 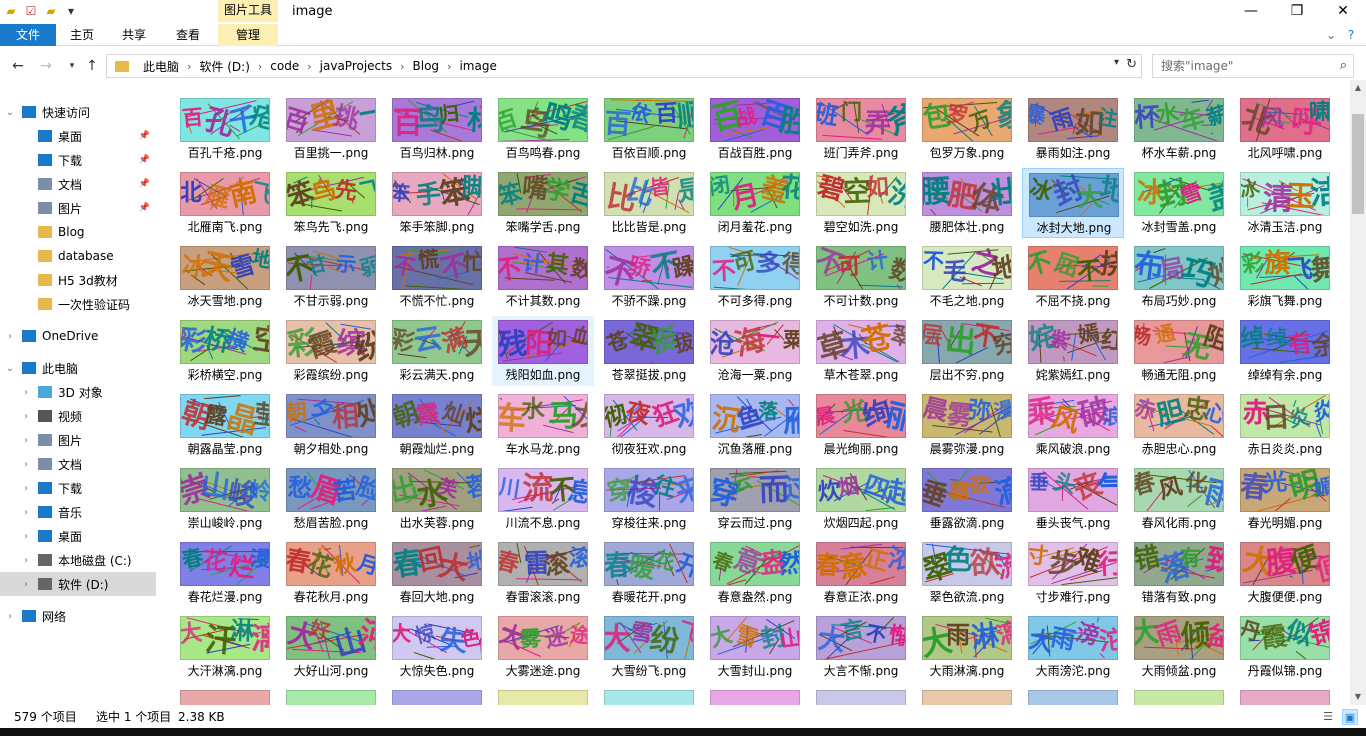 I want to click on file-item: 不屈不挠不屈不挠.png, so click(x=1073, y=277).